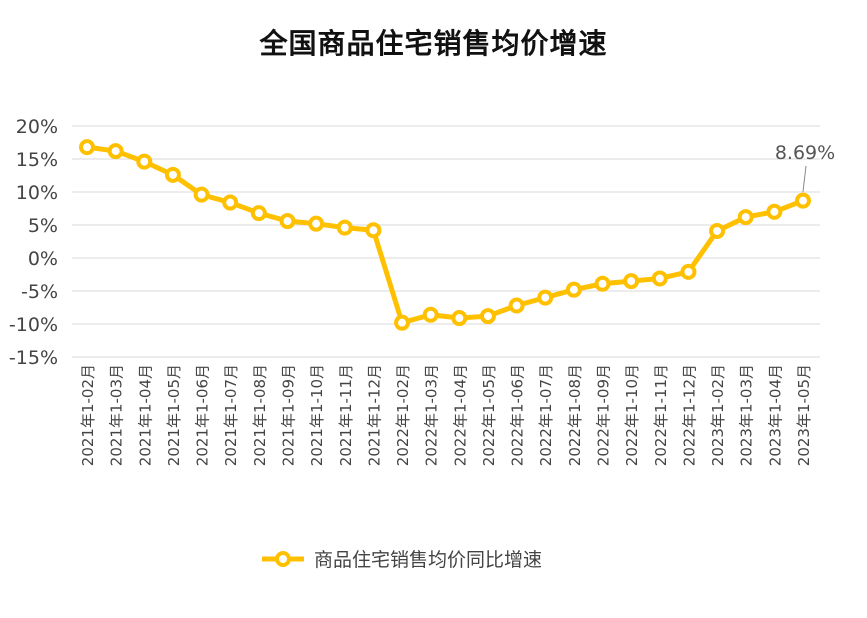 This screenshot has height=618, width=867. I want to click on x-tick-label: 2021年1-05月, so click(174, 415).